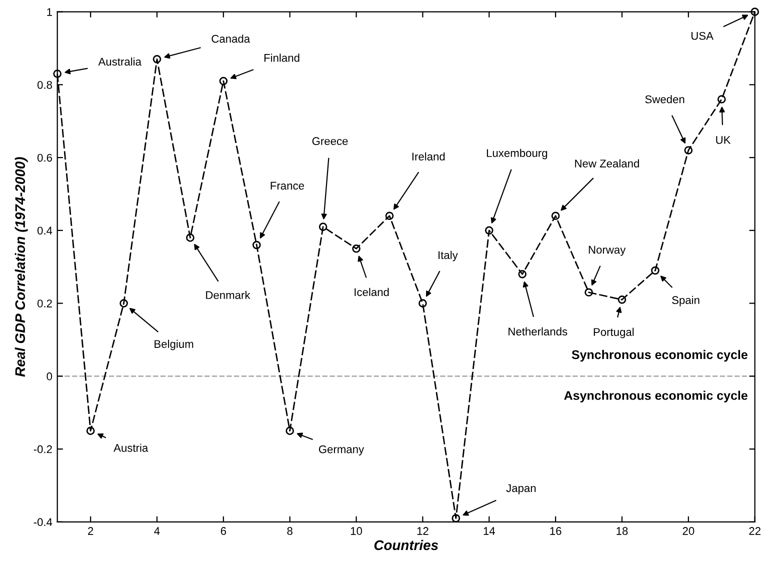 This screenshot has width=775, height=563. What do you see at coordinates (157, 531) in the screenshot?
I see `x-tick-label: 4` at bounding box center [157, 531].